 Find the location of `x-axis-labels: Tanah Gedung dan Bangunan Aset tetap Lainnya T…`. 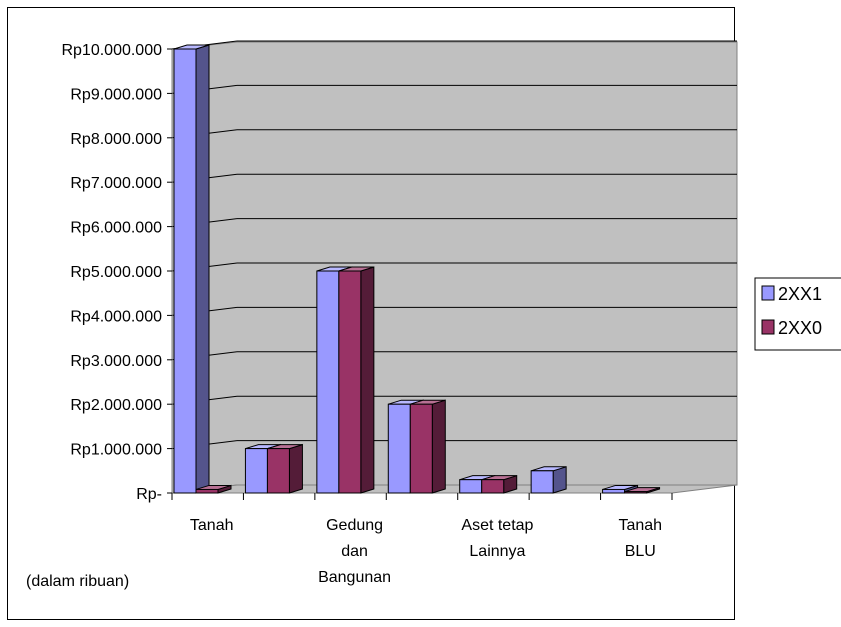

x-axis-labels: Tanah Gedung dan Bangunan Aset tetap Lainnya T… is located at coordinates (422, 539).